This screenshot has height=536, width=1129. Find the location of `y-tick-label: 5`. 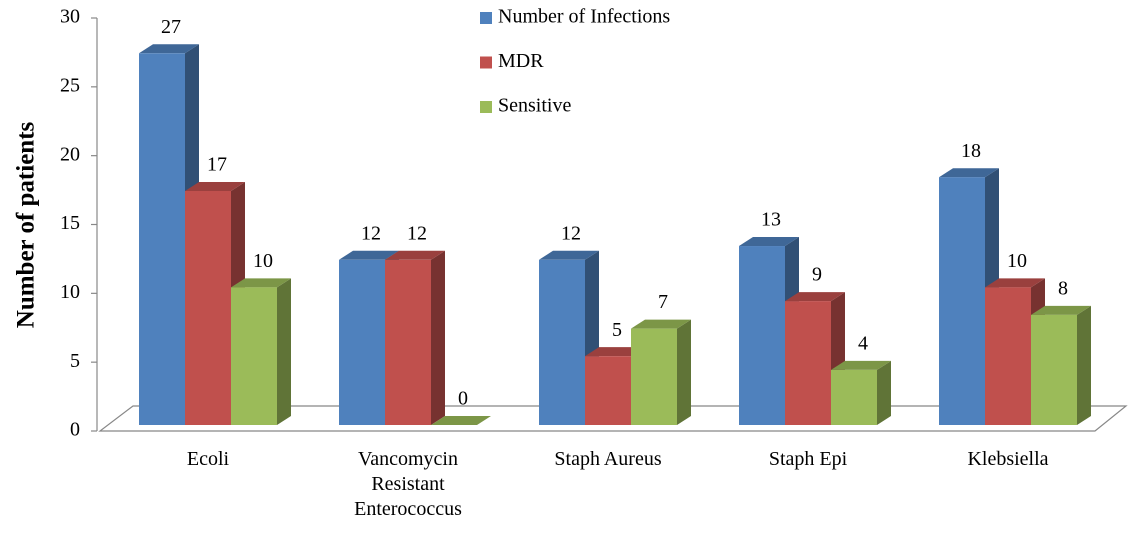

y-tick-label: 5 is located at coordinates (75, 361).